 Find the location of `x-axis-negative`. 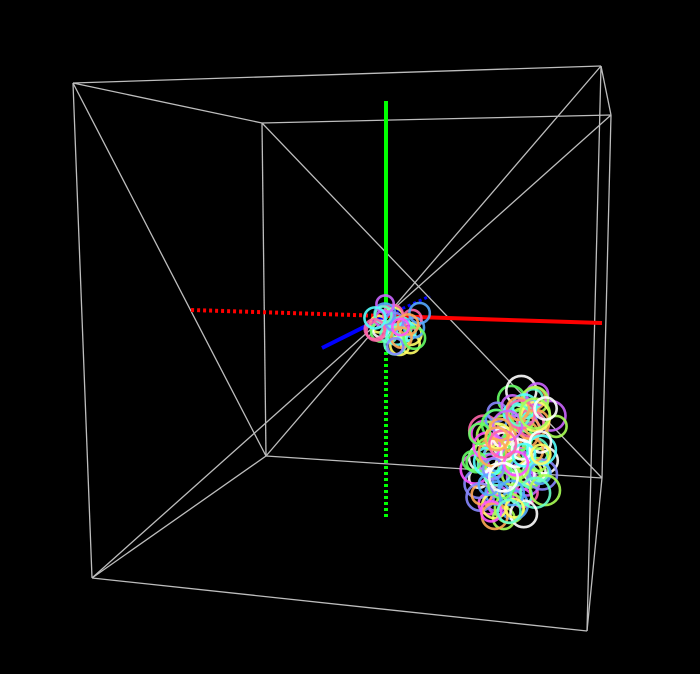

x-axis-negative is located at coordinates (288, 313).